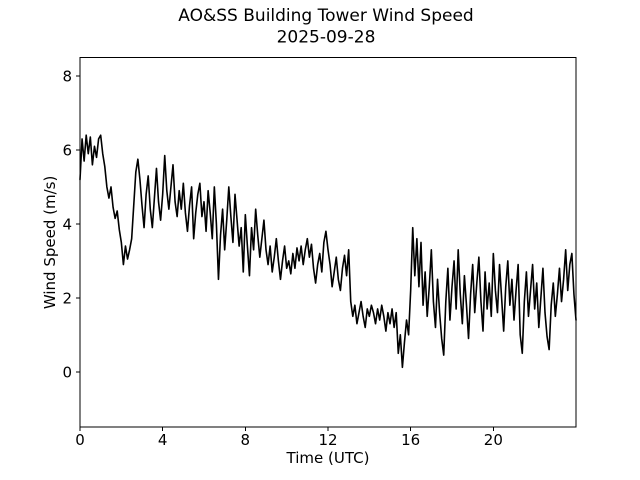  Describe the element at coordinates (80, 440) in the screenshot. I see `x-tick-label: 0` at that location.